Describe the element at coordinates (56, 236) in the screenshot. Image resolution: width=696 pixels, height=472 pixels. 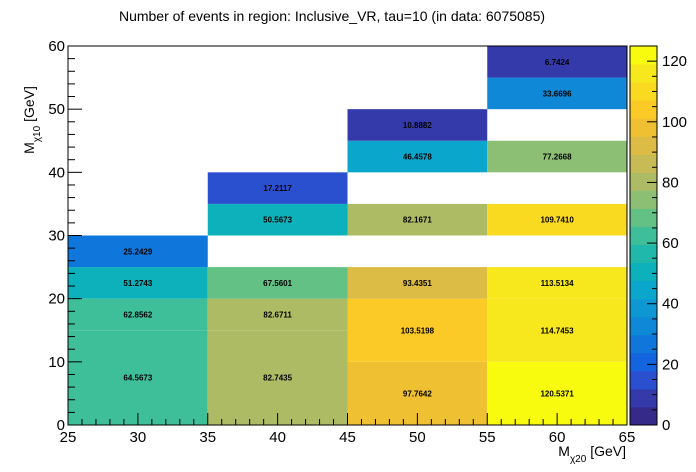
I see `y-tick-label: 30` at that location.